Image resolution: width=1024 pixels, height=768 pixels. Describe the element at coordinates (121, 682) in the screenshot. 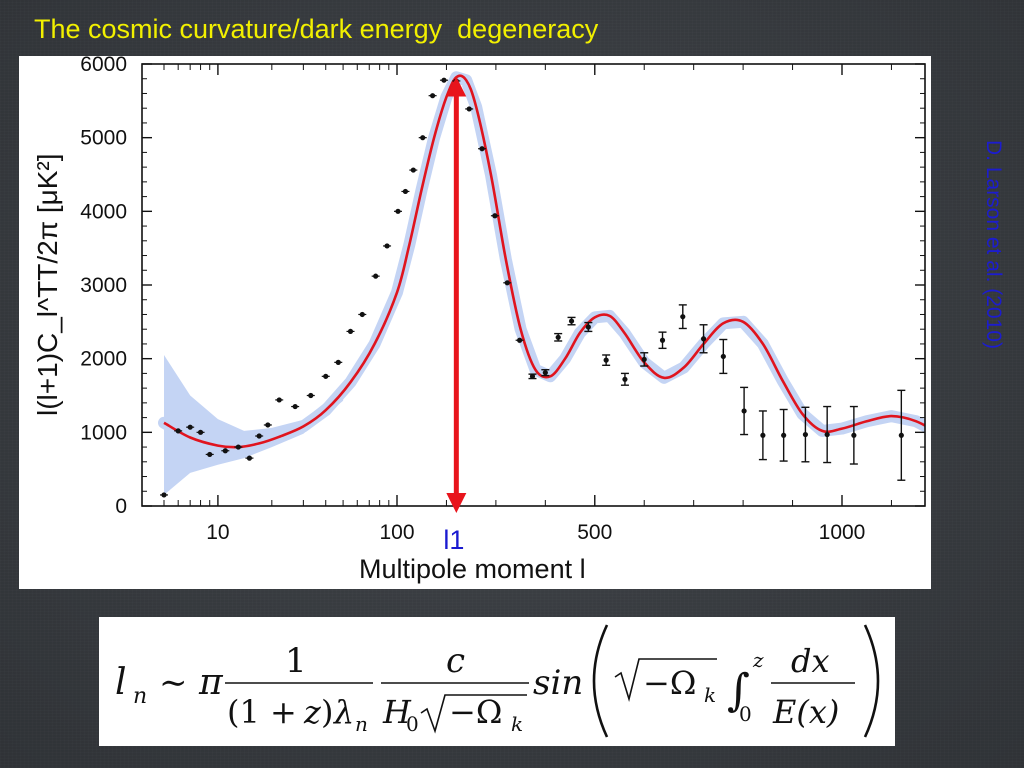

I see `formula-lhs: l` at that location.